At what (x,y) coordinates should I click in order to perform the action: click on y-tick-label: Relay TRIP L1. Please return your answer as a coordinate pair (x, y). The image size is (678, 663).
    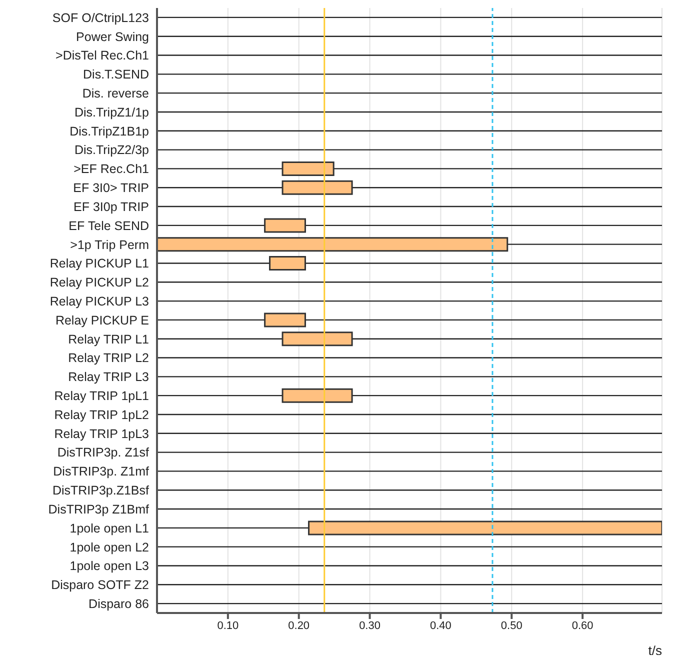
    Looking at the image, I should click on (109, 339).